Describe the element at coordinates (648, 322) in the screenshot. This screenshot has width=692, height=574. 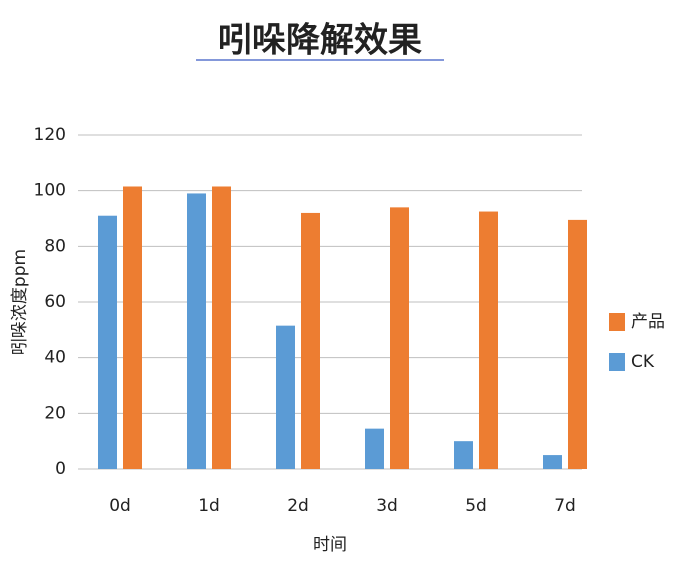
I see `legend-label: 产品` at that location.